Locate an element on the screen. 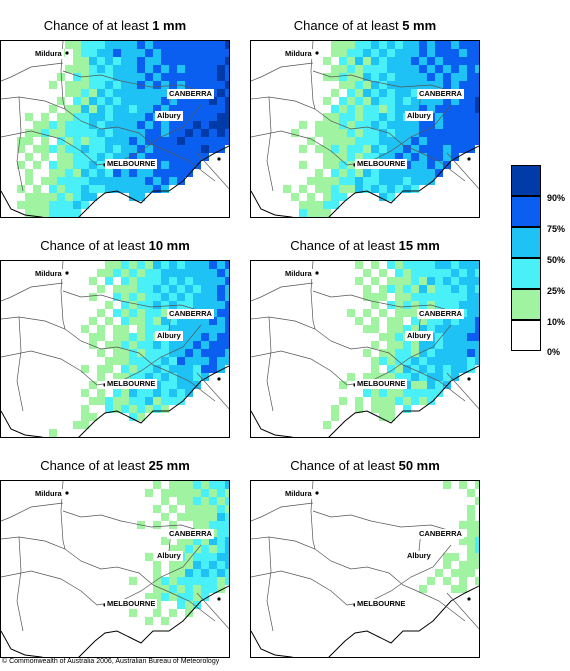 This screenshot has width=570, height=671. town-label-melbourne: MELBOURNE is located at coordinates (381, 604).